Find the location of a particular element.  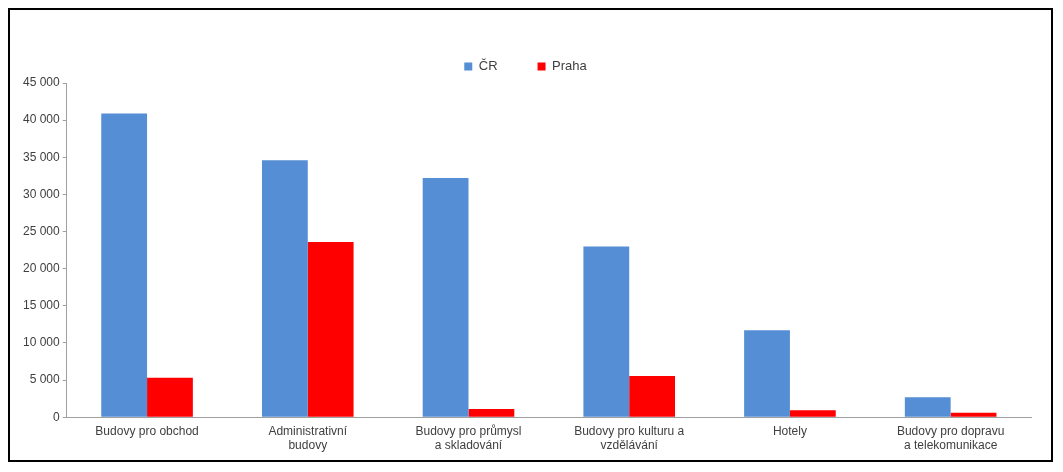

y-tick-label: 45 000 is located at coordinates (42, 82).